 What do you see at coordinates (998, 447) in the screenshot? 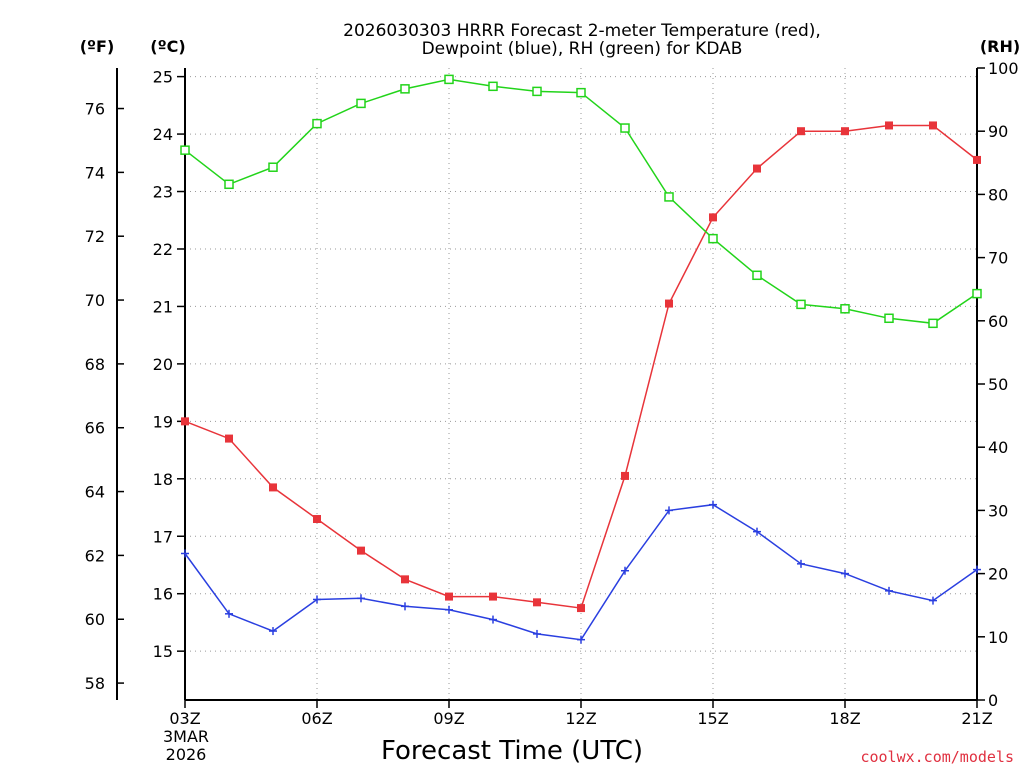
I see `rh-tick-label: 40` at bounding box center [998, 447].